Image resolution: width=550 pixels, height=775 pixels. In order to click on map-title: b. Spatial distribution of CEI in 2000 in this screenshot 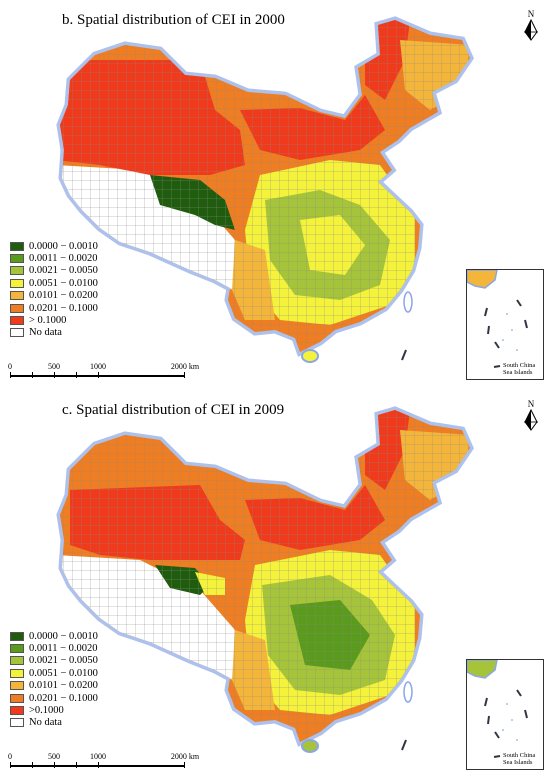, I will do `click(173, 20)`.